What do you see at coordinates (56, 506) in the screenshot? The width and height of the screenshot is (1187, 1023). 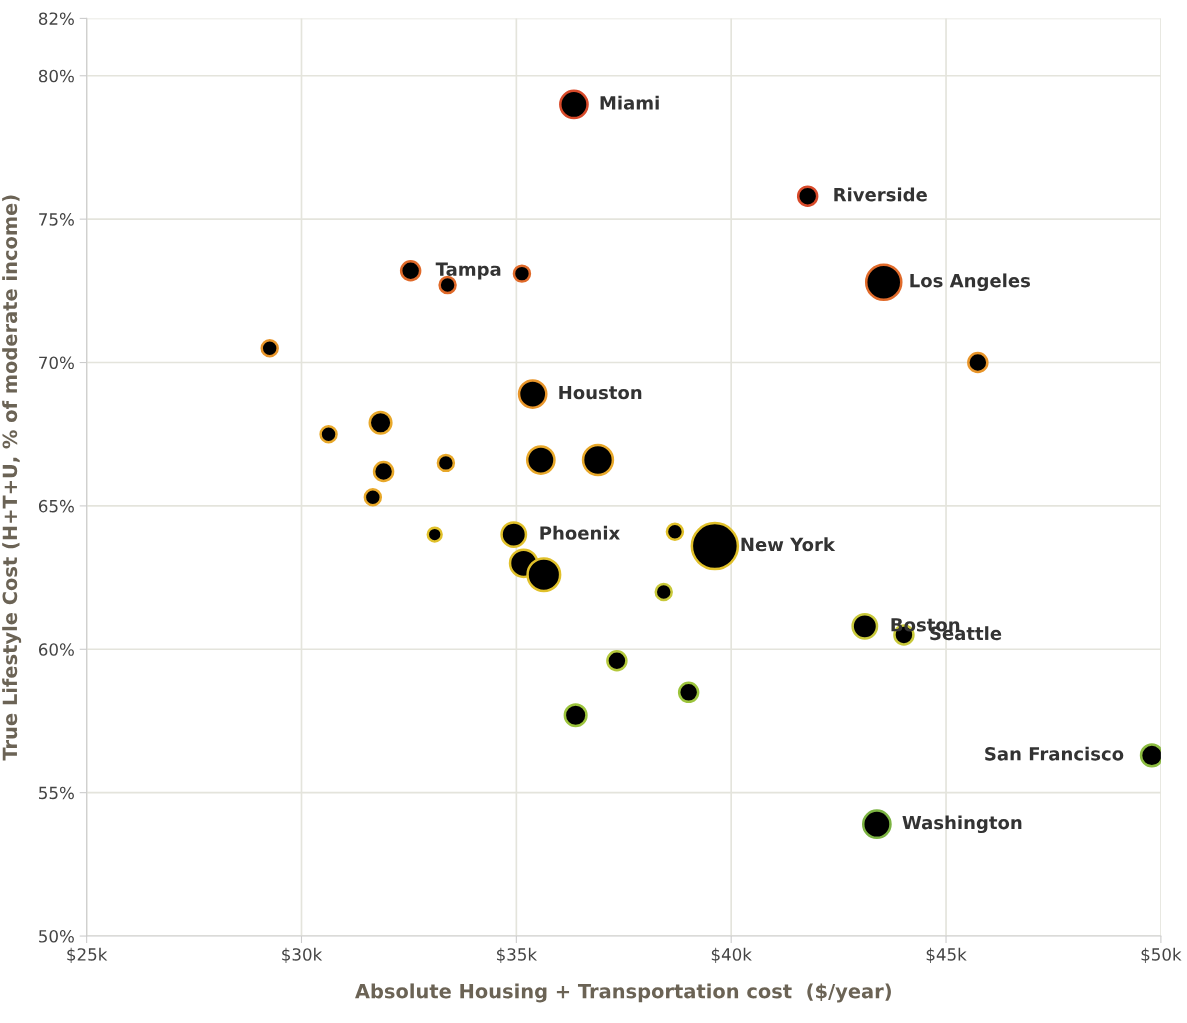 I see `y-tick-label: 65%` at bounding box center [56, 506].